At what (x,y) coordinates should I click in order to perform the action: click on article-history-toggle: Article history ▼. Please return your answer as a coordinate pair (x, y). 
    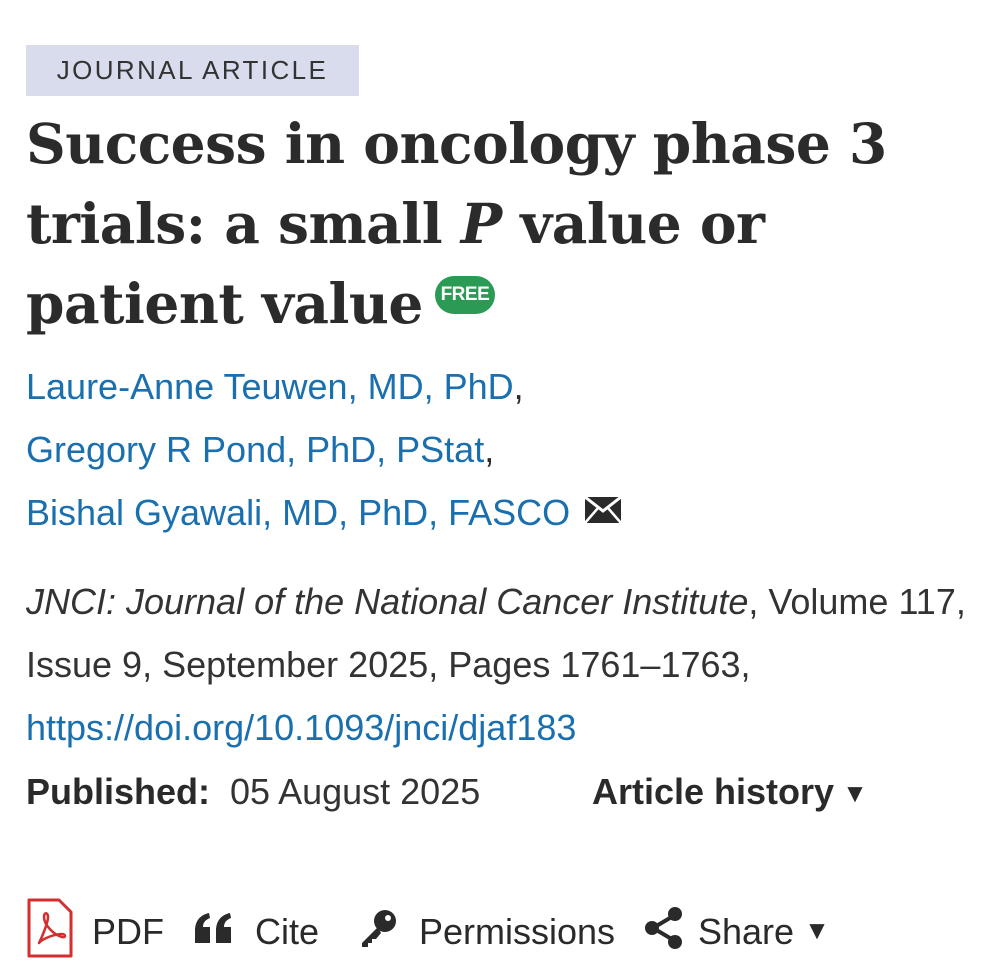
    Looking at the image, I should click on (730, 793).